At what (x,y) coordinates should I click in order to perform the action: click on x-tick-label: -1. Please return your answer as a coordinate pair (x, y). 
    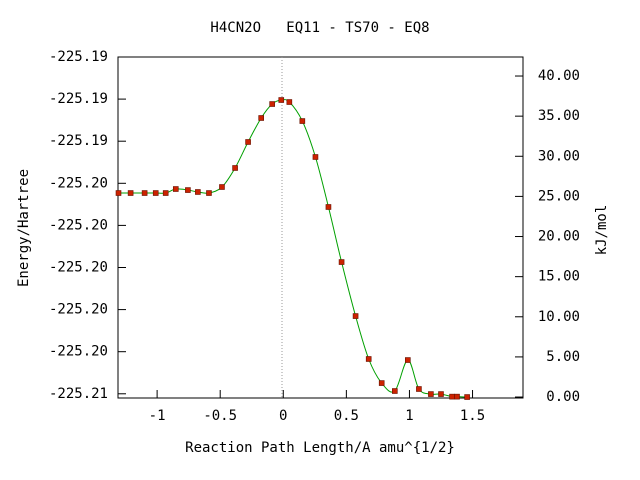
    Looking at the image, I should click on (157, 416).